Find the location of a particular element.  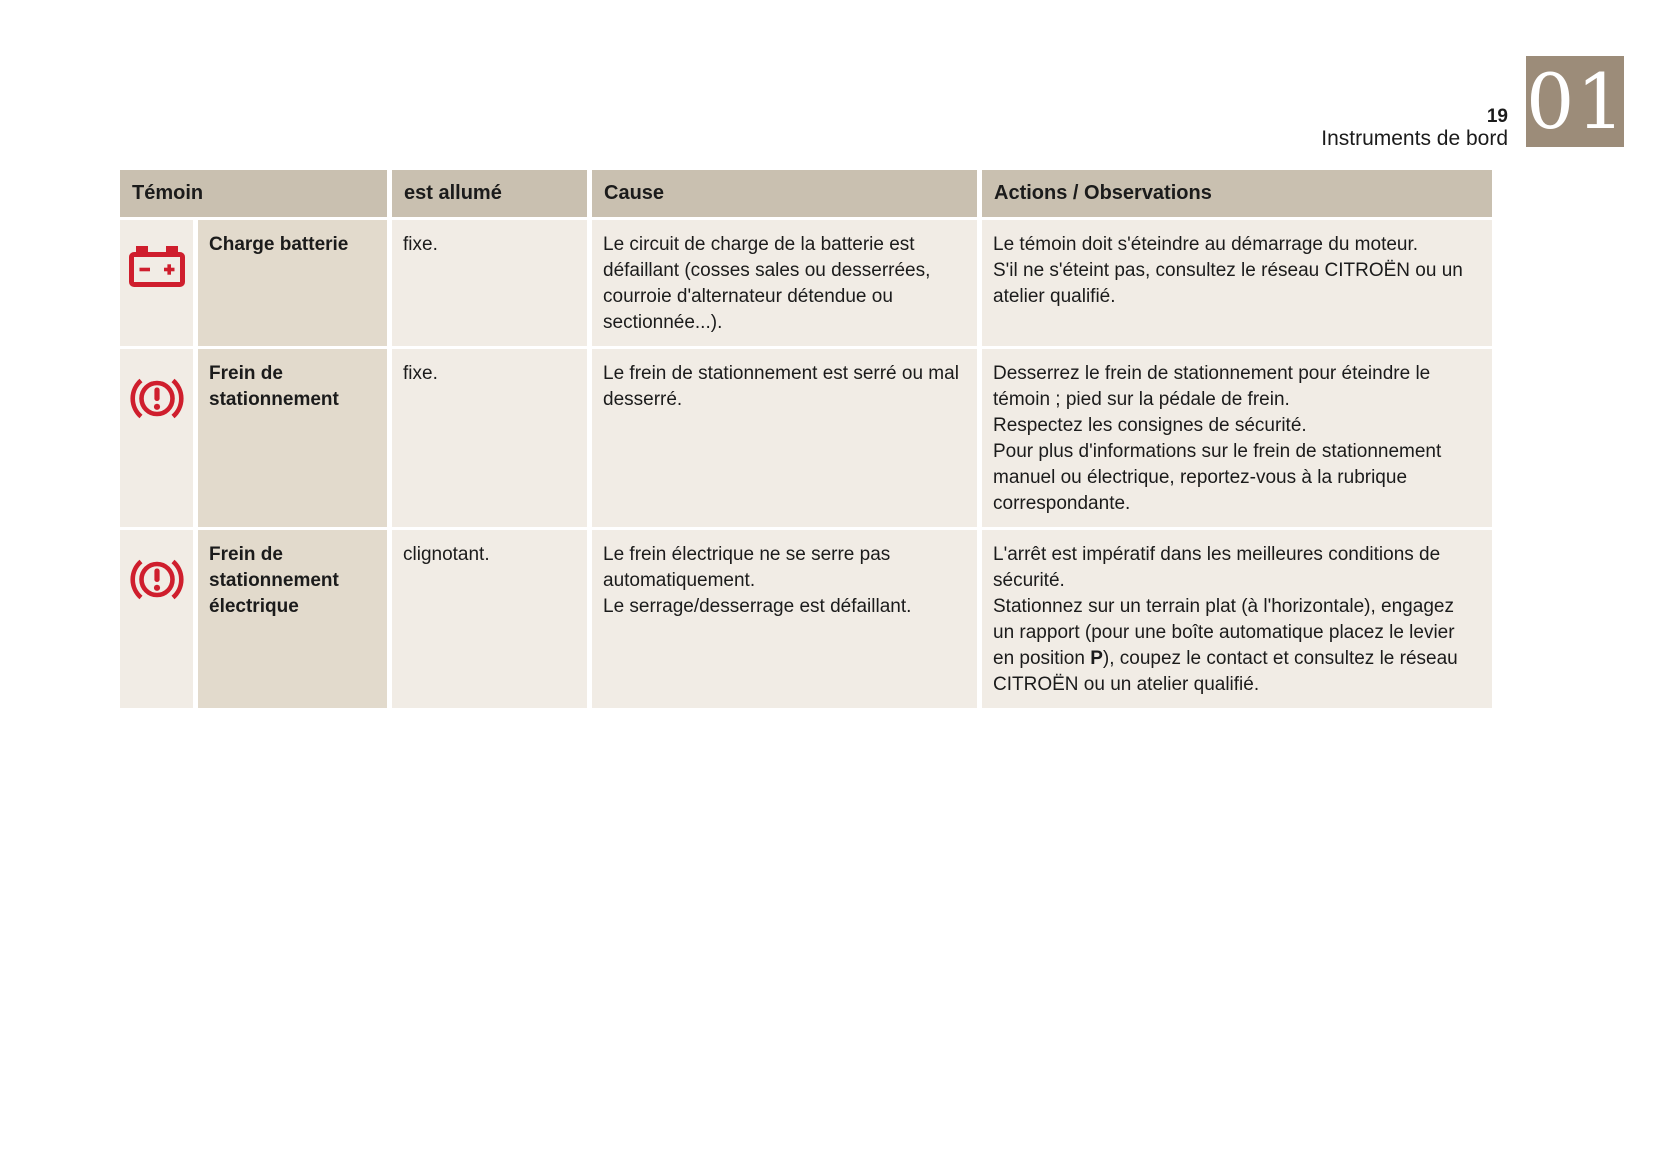

chapter-number-badge: 01 is located at coordinates (1576, 101).